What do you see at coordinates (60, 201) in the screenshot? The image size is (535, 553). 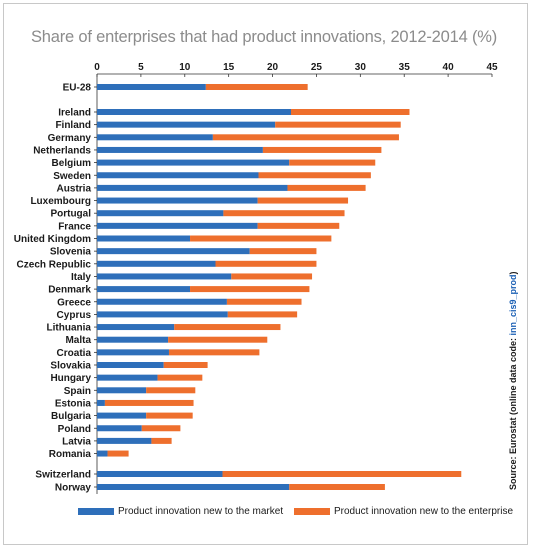 I see `category-label: Luxembourg` at bounding box center [60, 201].